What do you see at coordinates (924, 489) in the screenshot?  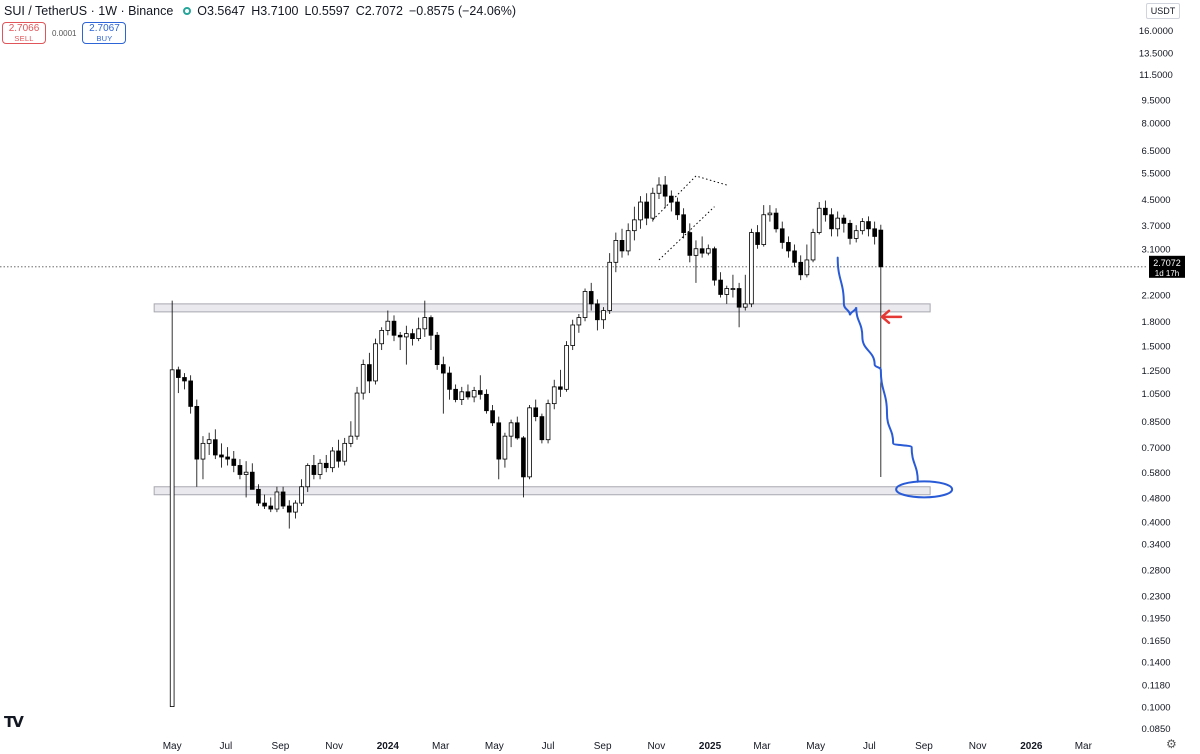 I see `target-circle` at bounding box center [924, 489].